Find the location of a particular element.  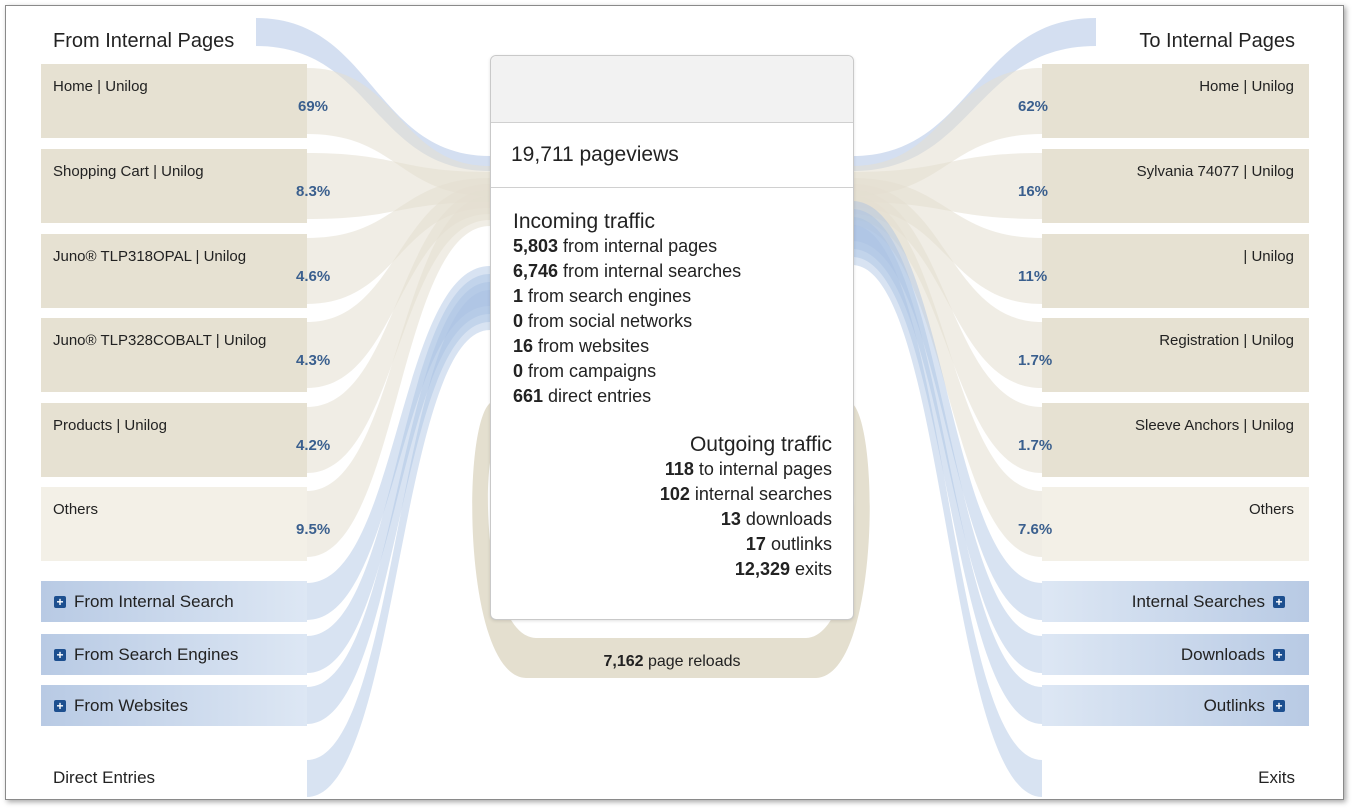

incoming-value: 5,803 is located at coordinates (536, 246).